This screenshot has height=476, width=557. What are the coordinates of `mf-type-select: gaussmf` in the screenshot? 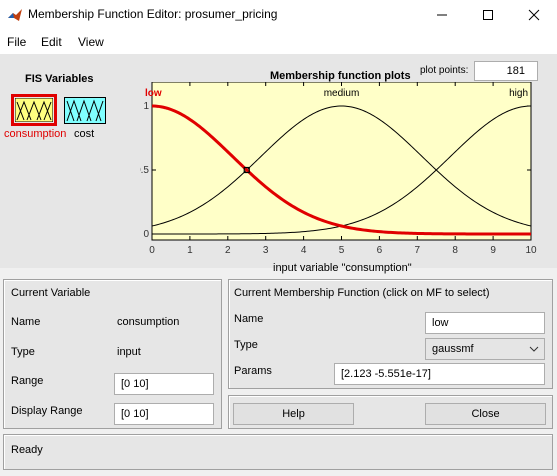 It's located at (485, 349).